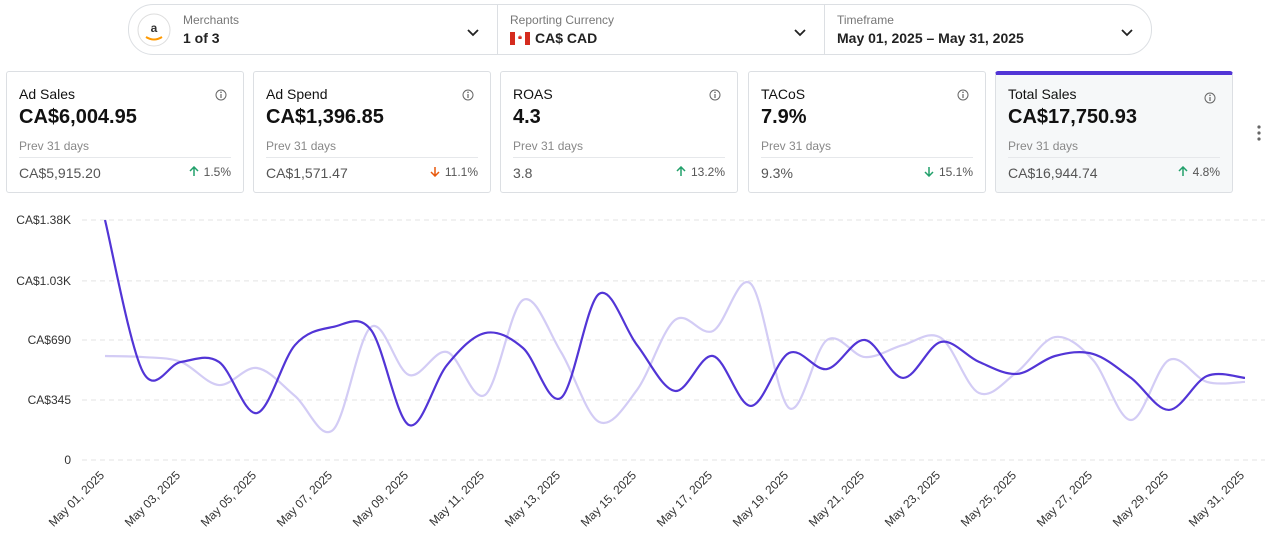  What do you see at coordinates (930, 38) in the screenshot?
I see `filter-value-text: May 01, 2025 – May 31, 2025` at bounding box center [930, 38].